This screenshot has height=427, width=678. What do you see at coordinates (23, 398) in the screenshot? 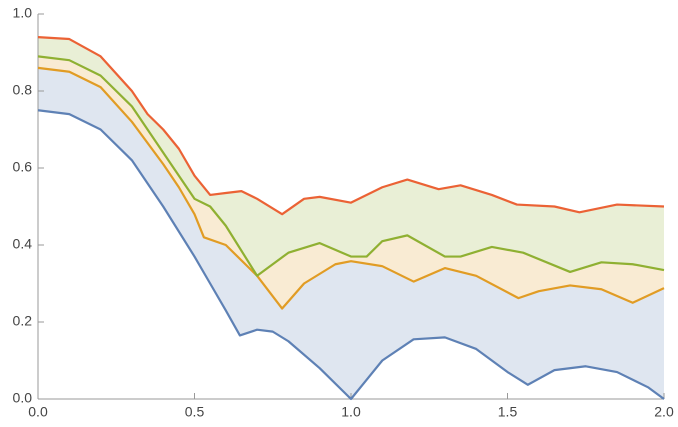
I see `y-tick-label: 0.0` at bounding box center [23, 398].